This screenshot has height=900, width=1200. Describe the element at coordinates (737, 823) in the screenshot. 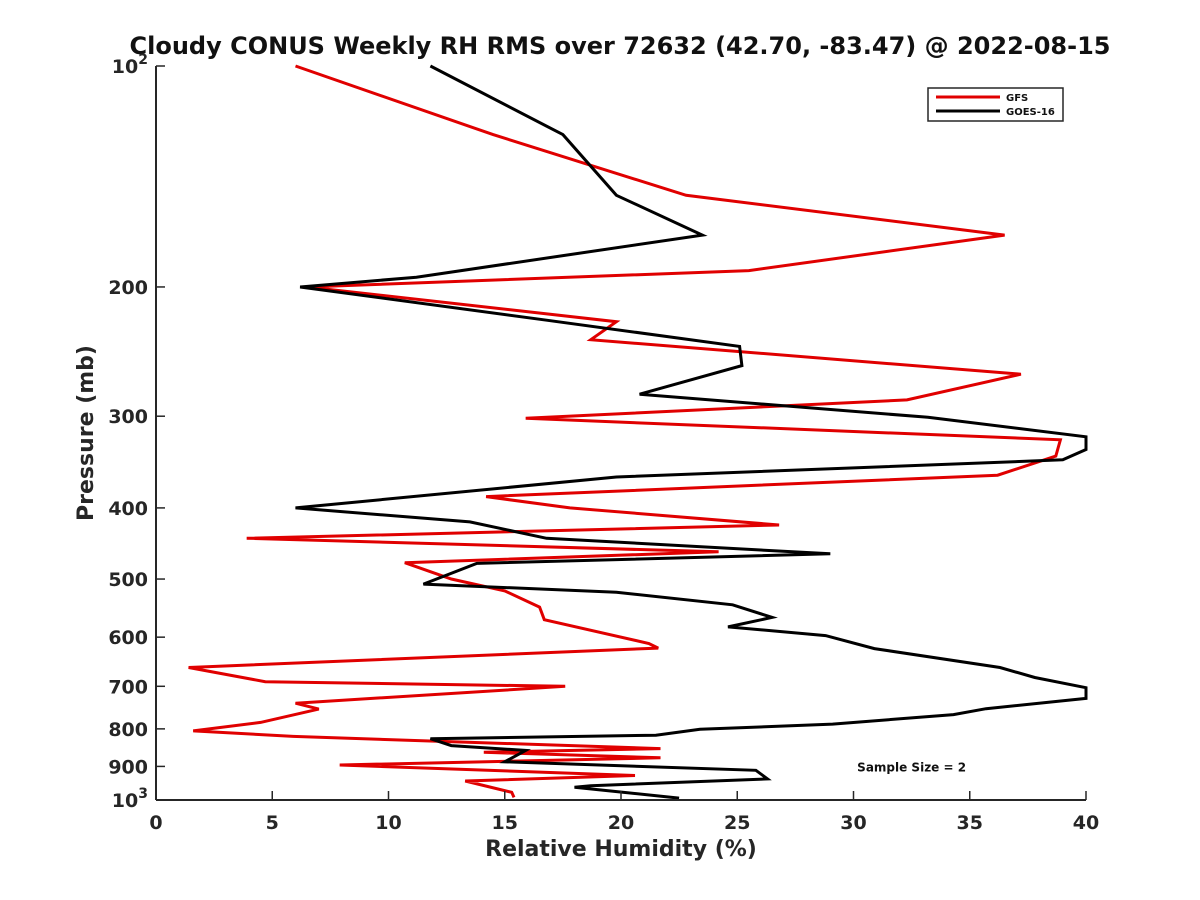

I see `x-tick-label: 25` at that location.